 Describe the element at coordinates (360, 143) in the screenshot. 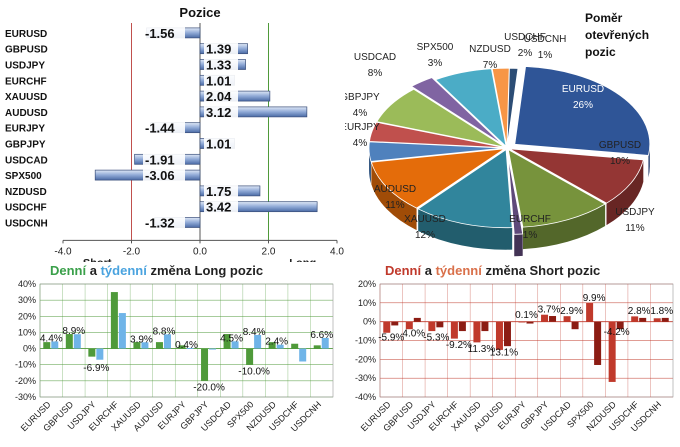

I see `pie-value-label: 4%` at that location.